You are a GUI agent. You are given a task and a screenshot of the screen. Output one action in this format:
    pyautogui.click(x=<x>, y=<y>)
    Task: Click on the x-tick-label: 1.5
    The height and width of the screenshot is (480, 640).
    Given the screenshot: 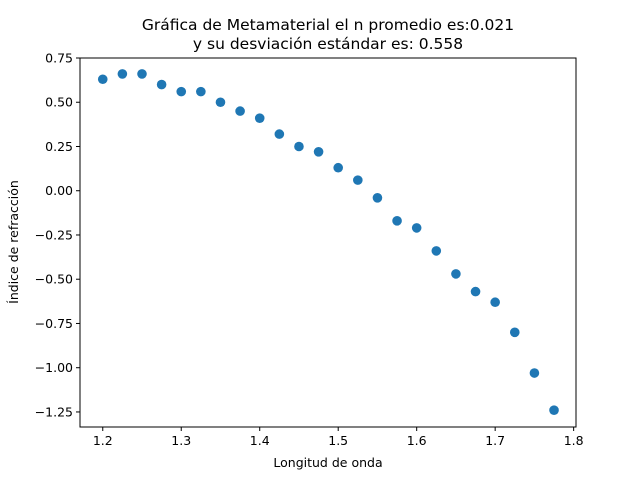 What is the action you would take?
    pyautogui.click(x=338, y=440)
    